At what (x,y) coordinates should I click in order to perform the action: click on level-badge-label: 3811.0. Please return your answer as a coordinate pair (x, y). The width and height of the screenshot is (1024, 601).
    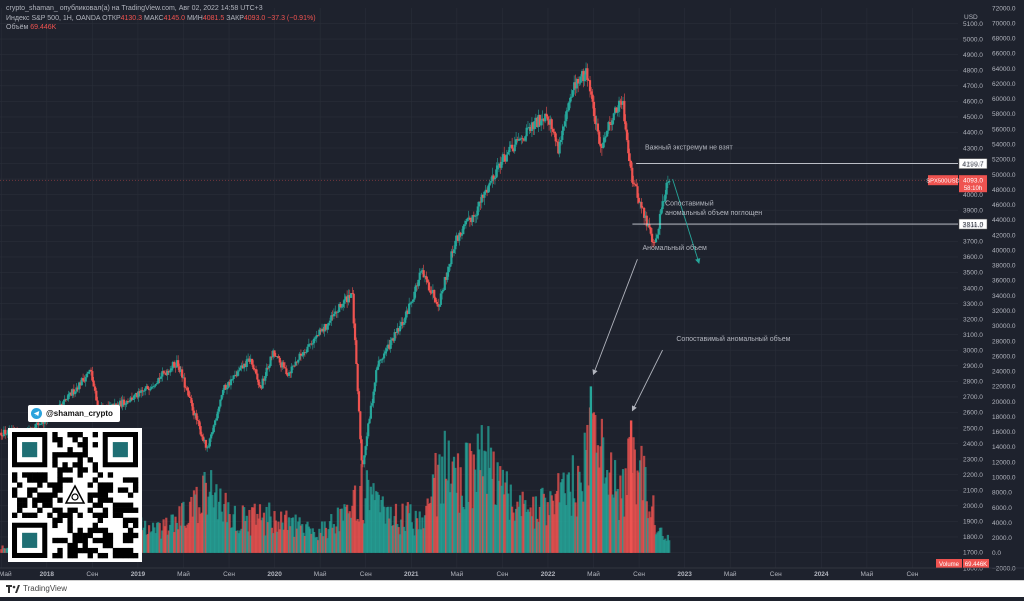
    Looking at the image, I should click on (973, 225).